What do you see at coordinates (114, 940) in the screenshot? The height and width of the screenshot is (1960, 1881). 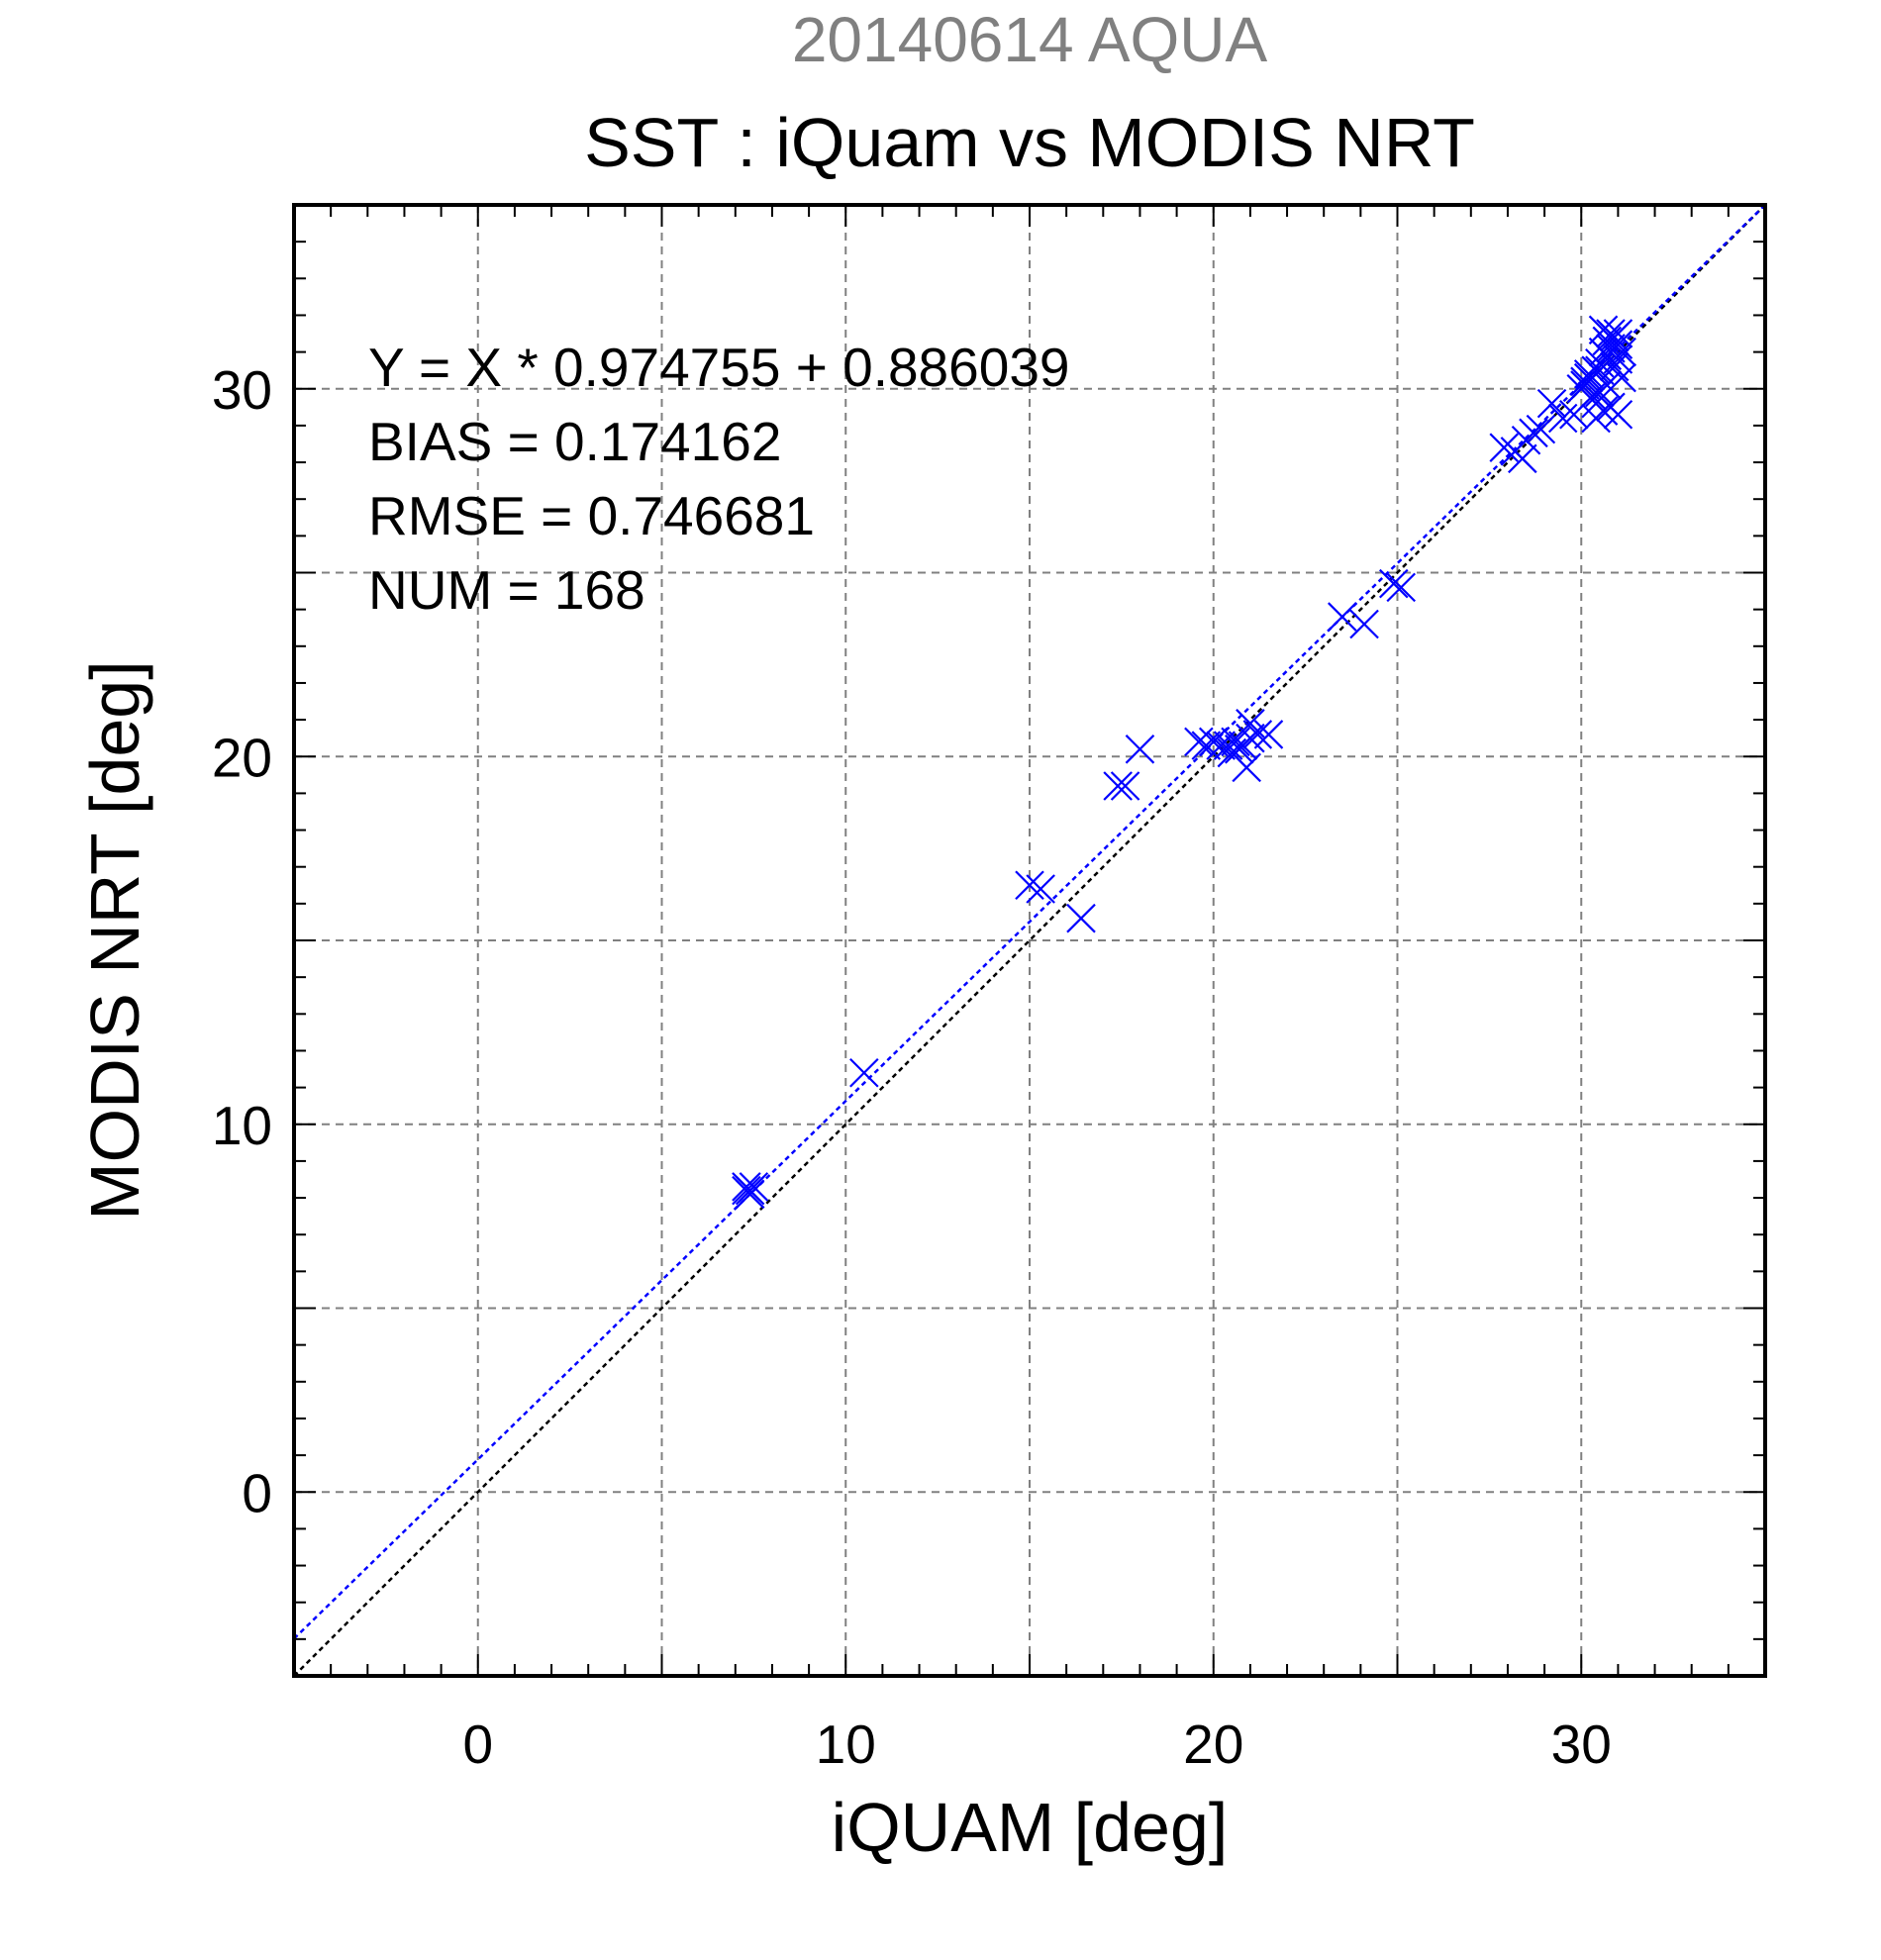 I see `y-axis-label: MODIS NRT [deg]` at bounding box center [114, 940].